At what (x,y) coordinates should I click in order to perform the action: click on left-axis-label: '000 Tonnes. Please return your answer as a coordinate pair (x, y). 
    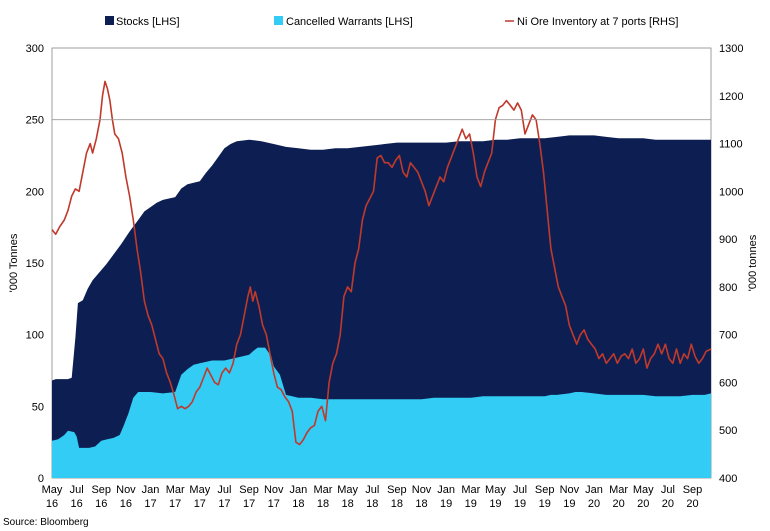
    Looking at the image, I should click on (14, 262).